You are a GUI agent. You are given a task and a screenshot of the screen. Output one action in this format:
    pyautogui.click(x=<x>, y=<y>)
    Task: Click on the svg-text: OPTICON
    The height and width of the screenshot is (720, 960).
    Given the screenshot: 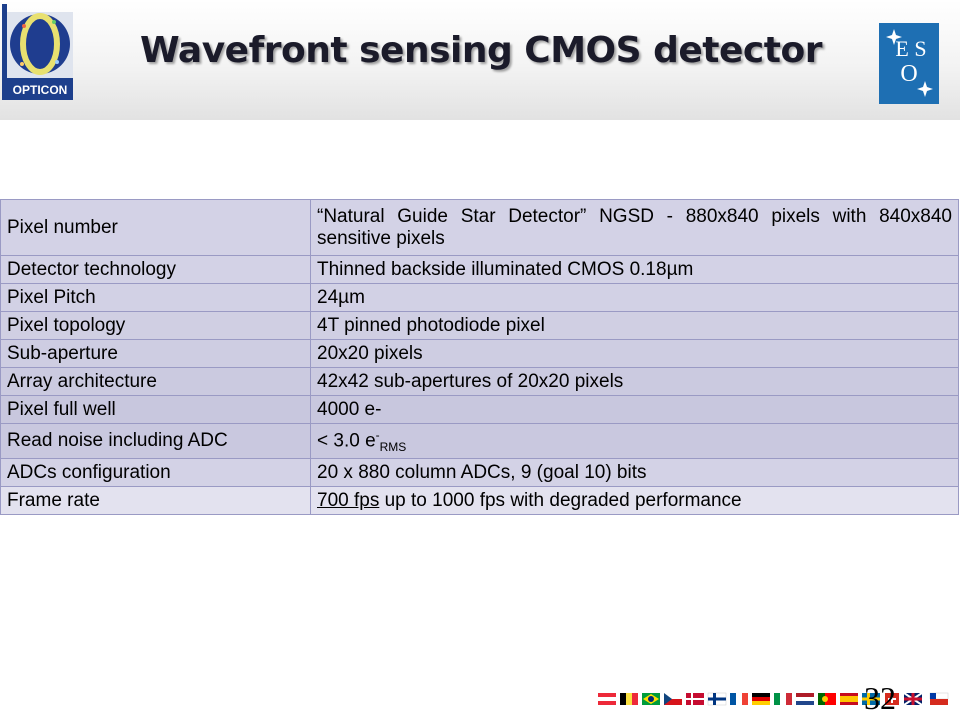 What is the action you would take?
    pyautogui.click(x=40, y=90)
    